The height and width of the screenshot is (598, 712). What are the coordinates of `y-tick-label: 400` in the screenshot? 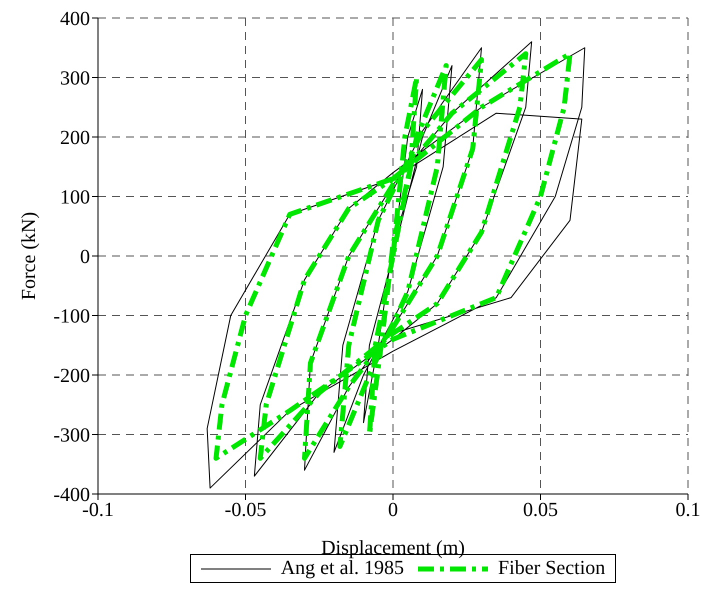 It's located at (75, 19).